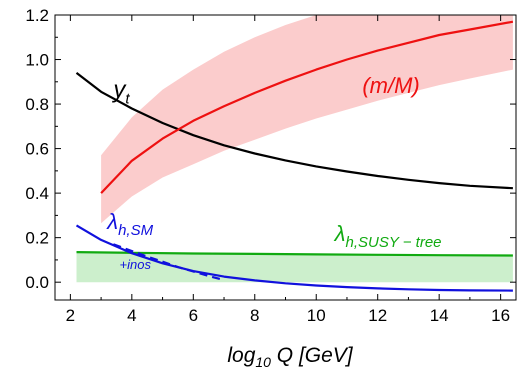  What do you see at coordinates (37, 149) in the screenshot?
I see `y-tick-label-3: 0.6` at bounding box center [37, 149].